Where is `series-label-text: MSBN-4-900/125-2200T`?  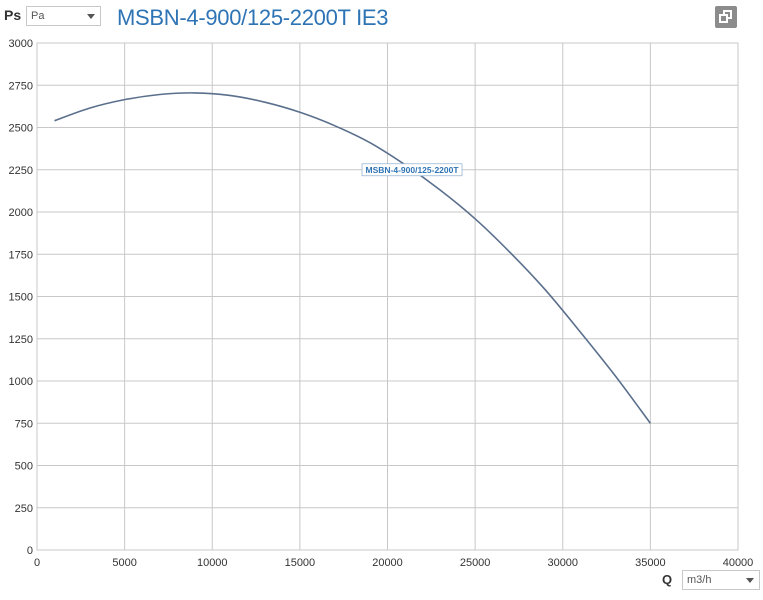 series-label-text: MSBN-4-900/125-2200T is located at coordinates (412, 170).